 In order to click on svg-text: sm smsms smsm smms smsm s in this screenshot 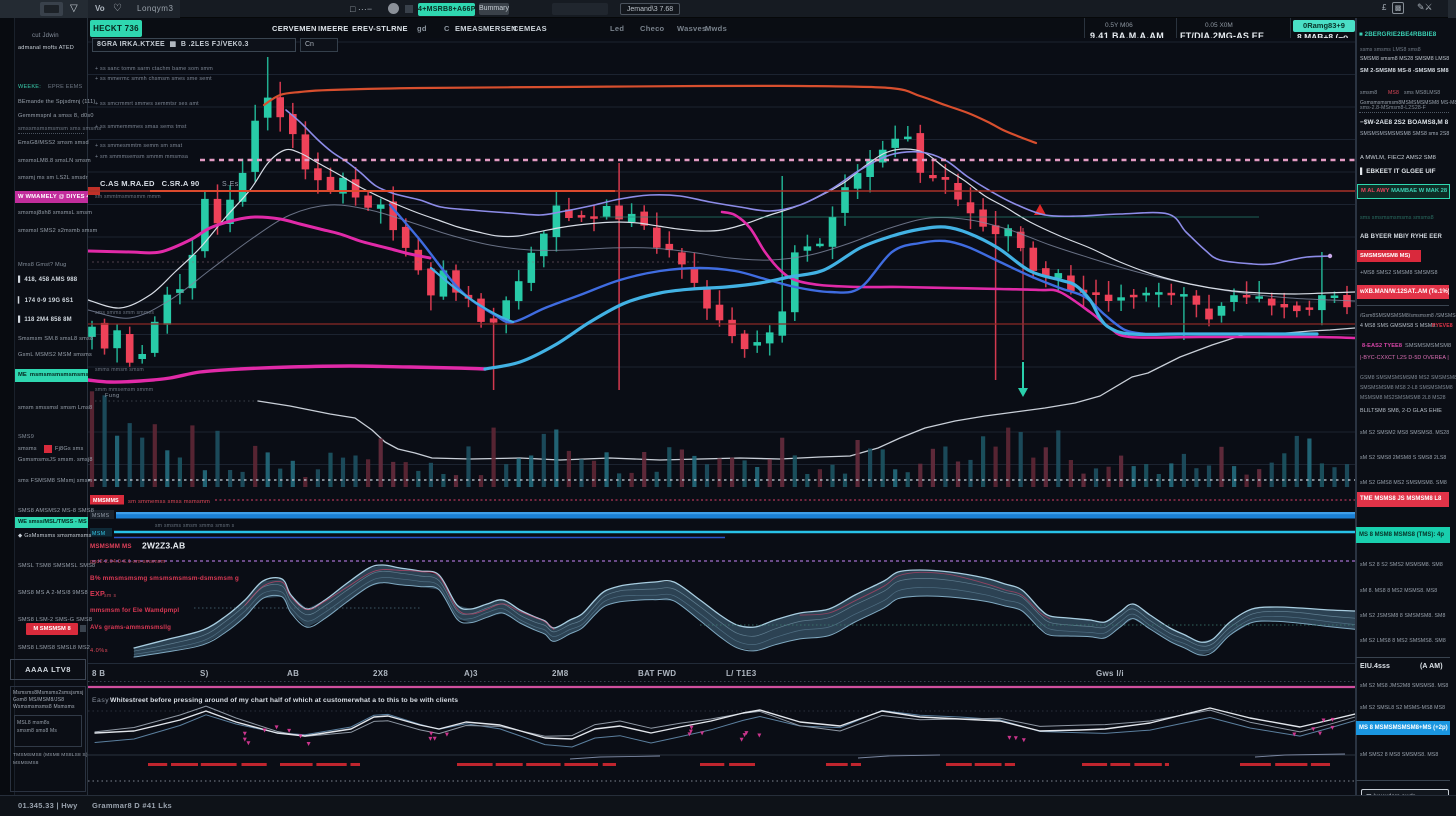, I will do `click(195, 526)`.